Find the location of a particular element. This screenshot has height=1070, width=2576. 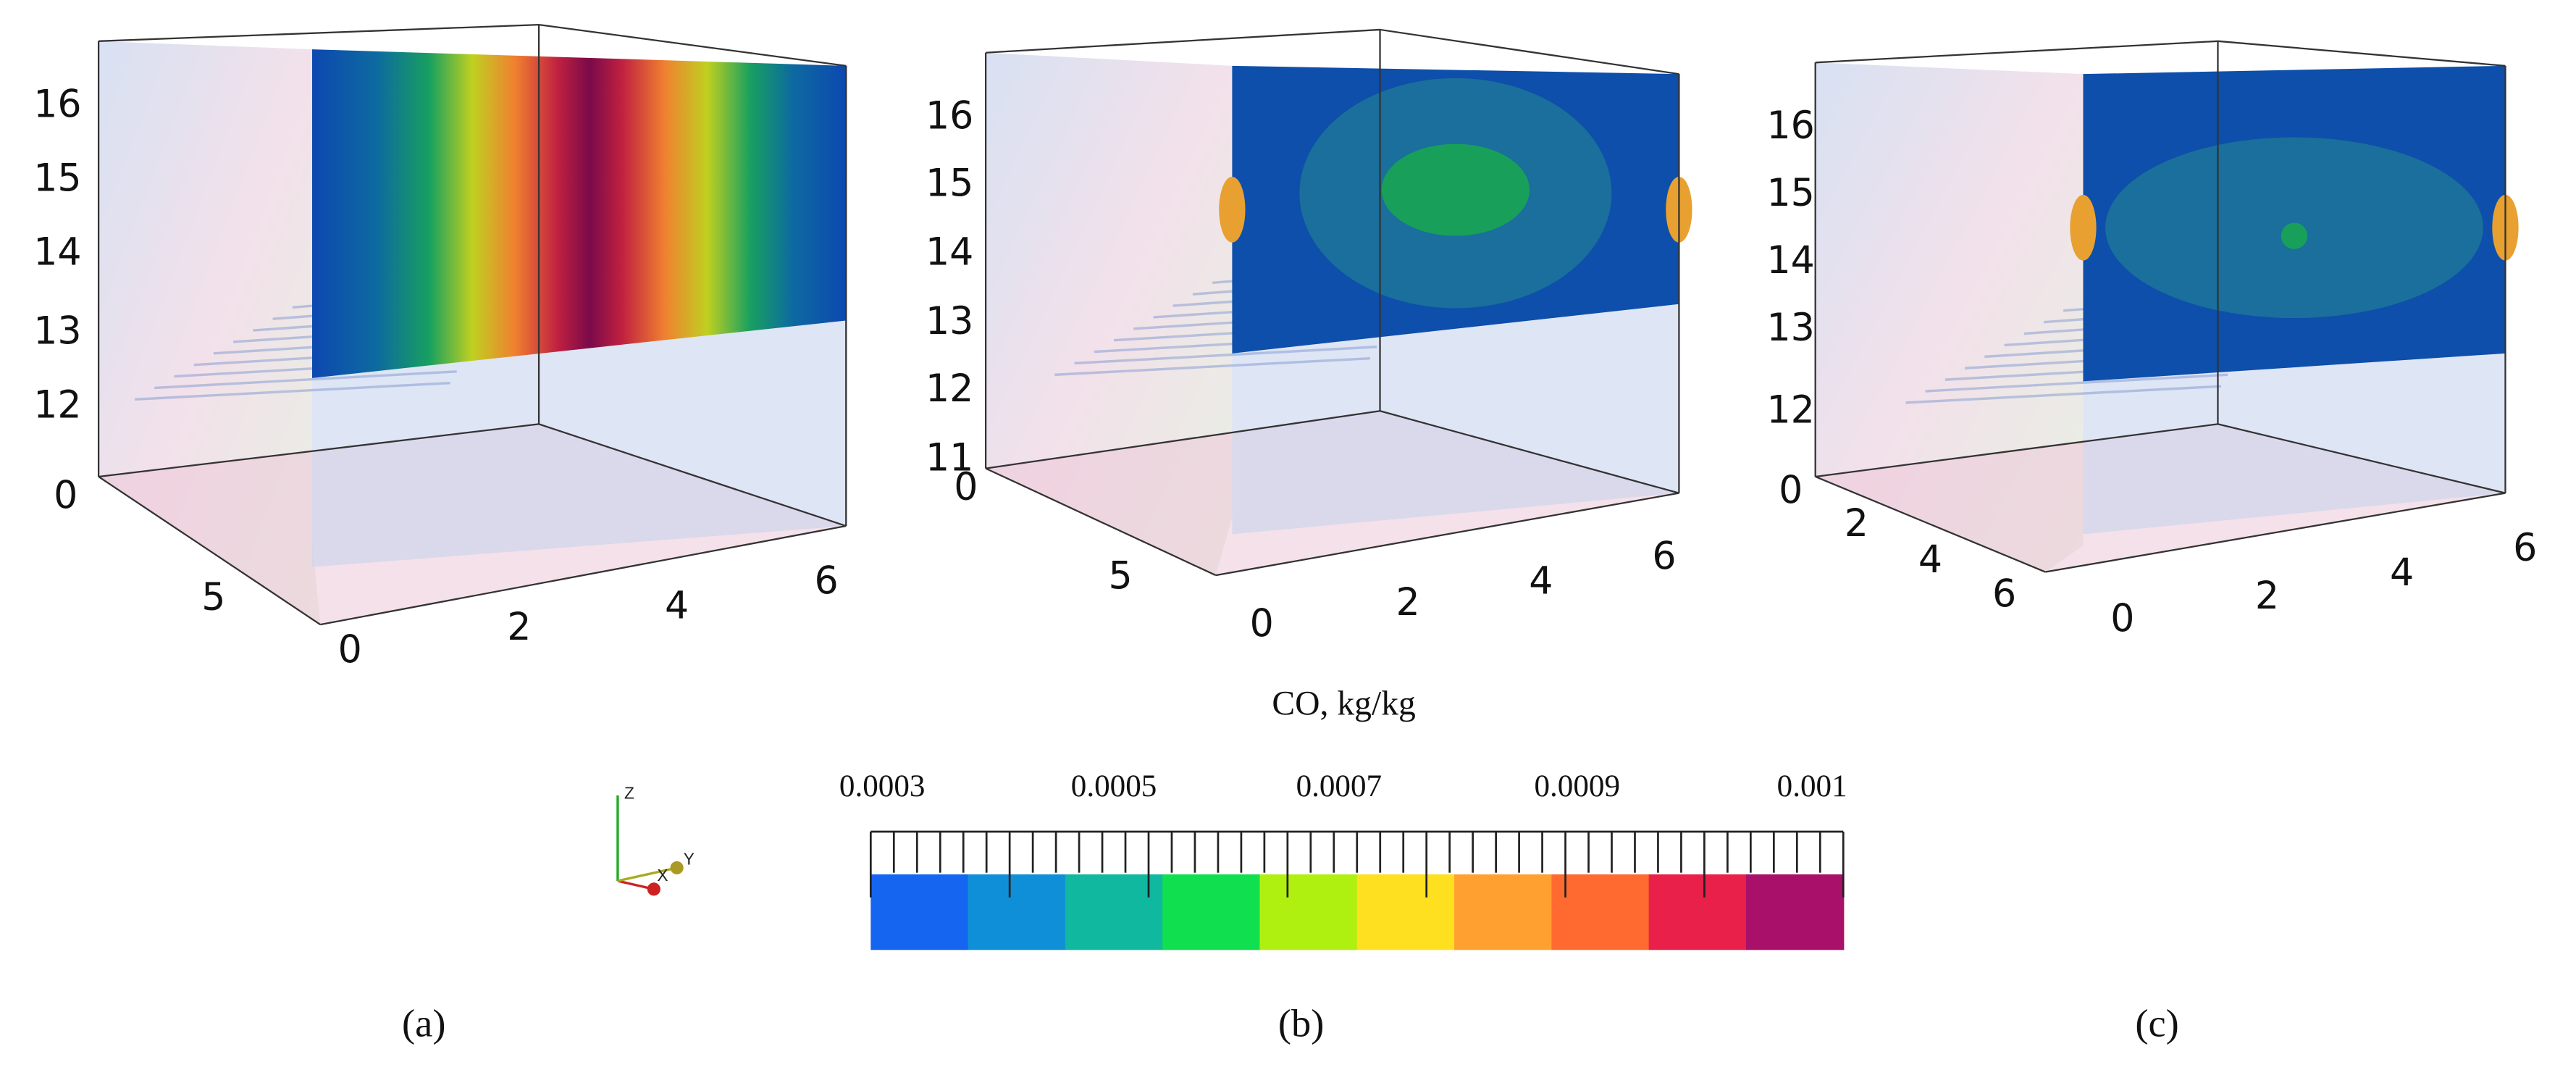

panel-label: (b) is located at coordinates (1301, 1022).